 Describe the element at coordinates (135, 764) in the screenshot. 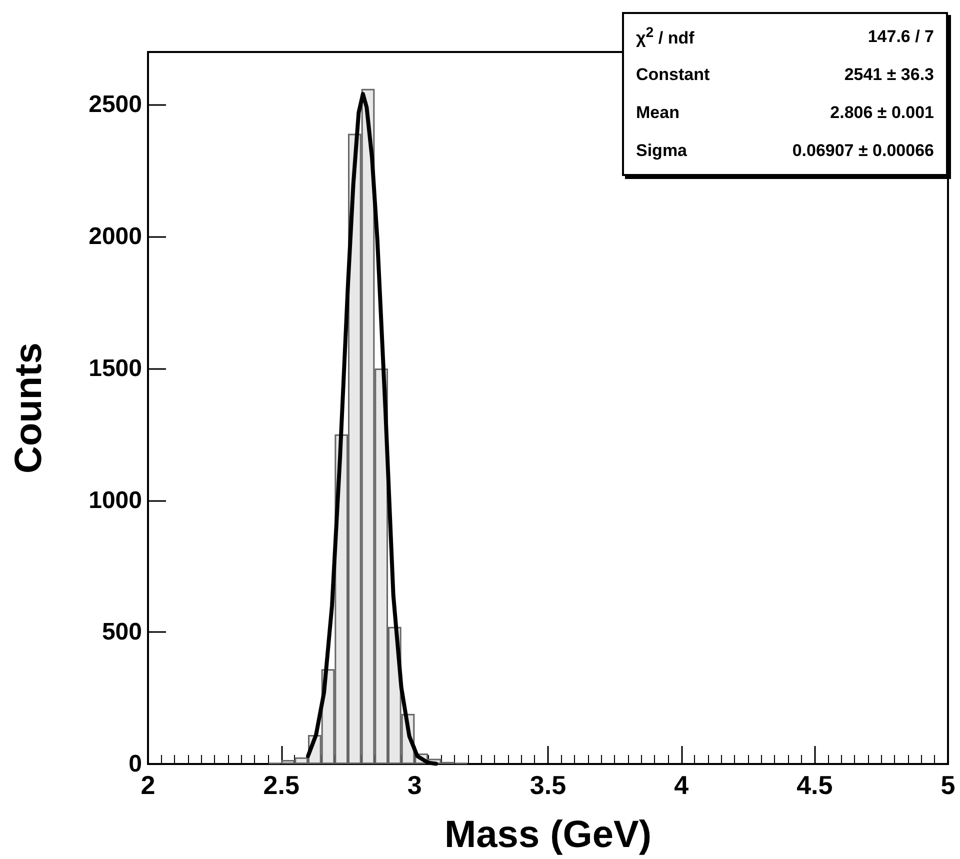

I see `y-tick-label: 0` at that location.